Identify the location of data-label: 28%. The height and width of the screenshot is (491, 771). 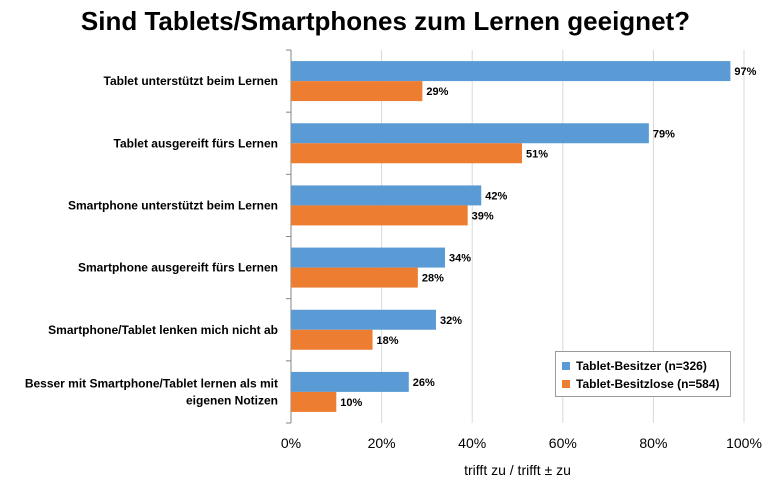
(433, 279).